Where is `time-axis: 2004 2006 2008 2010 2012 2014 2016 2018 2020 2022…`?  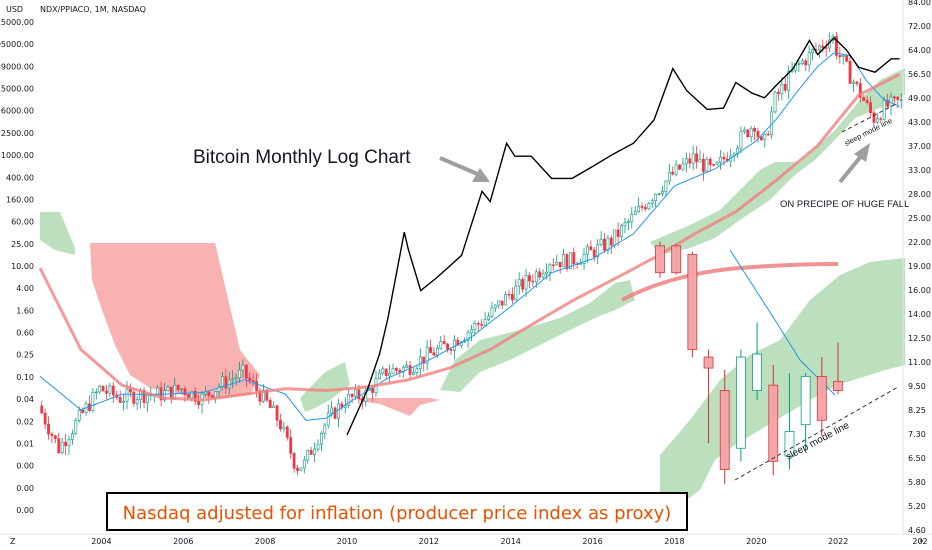
time-axis: 2004 2006 2008 2010 2012 2014 2016 2018 2020 2022… is located at coordinates (509, 541).